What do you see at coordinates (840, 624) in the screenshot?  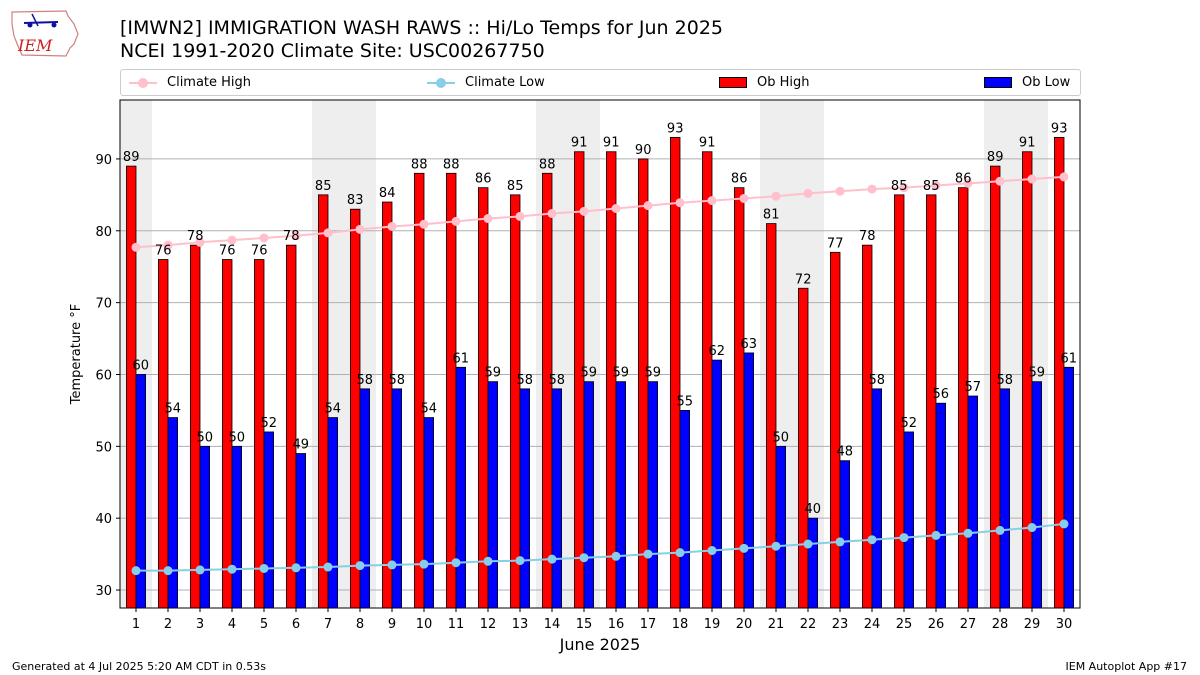 I see `x-tick-label: 23` at bounding box center [840, 624].